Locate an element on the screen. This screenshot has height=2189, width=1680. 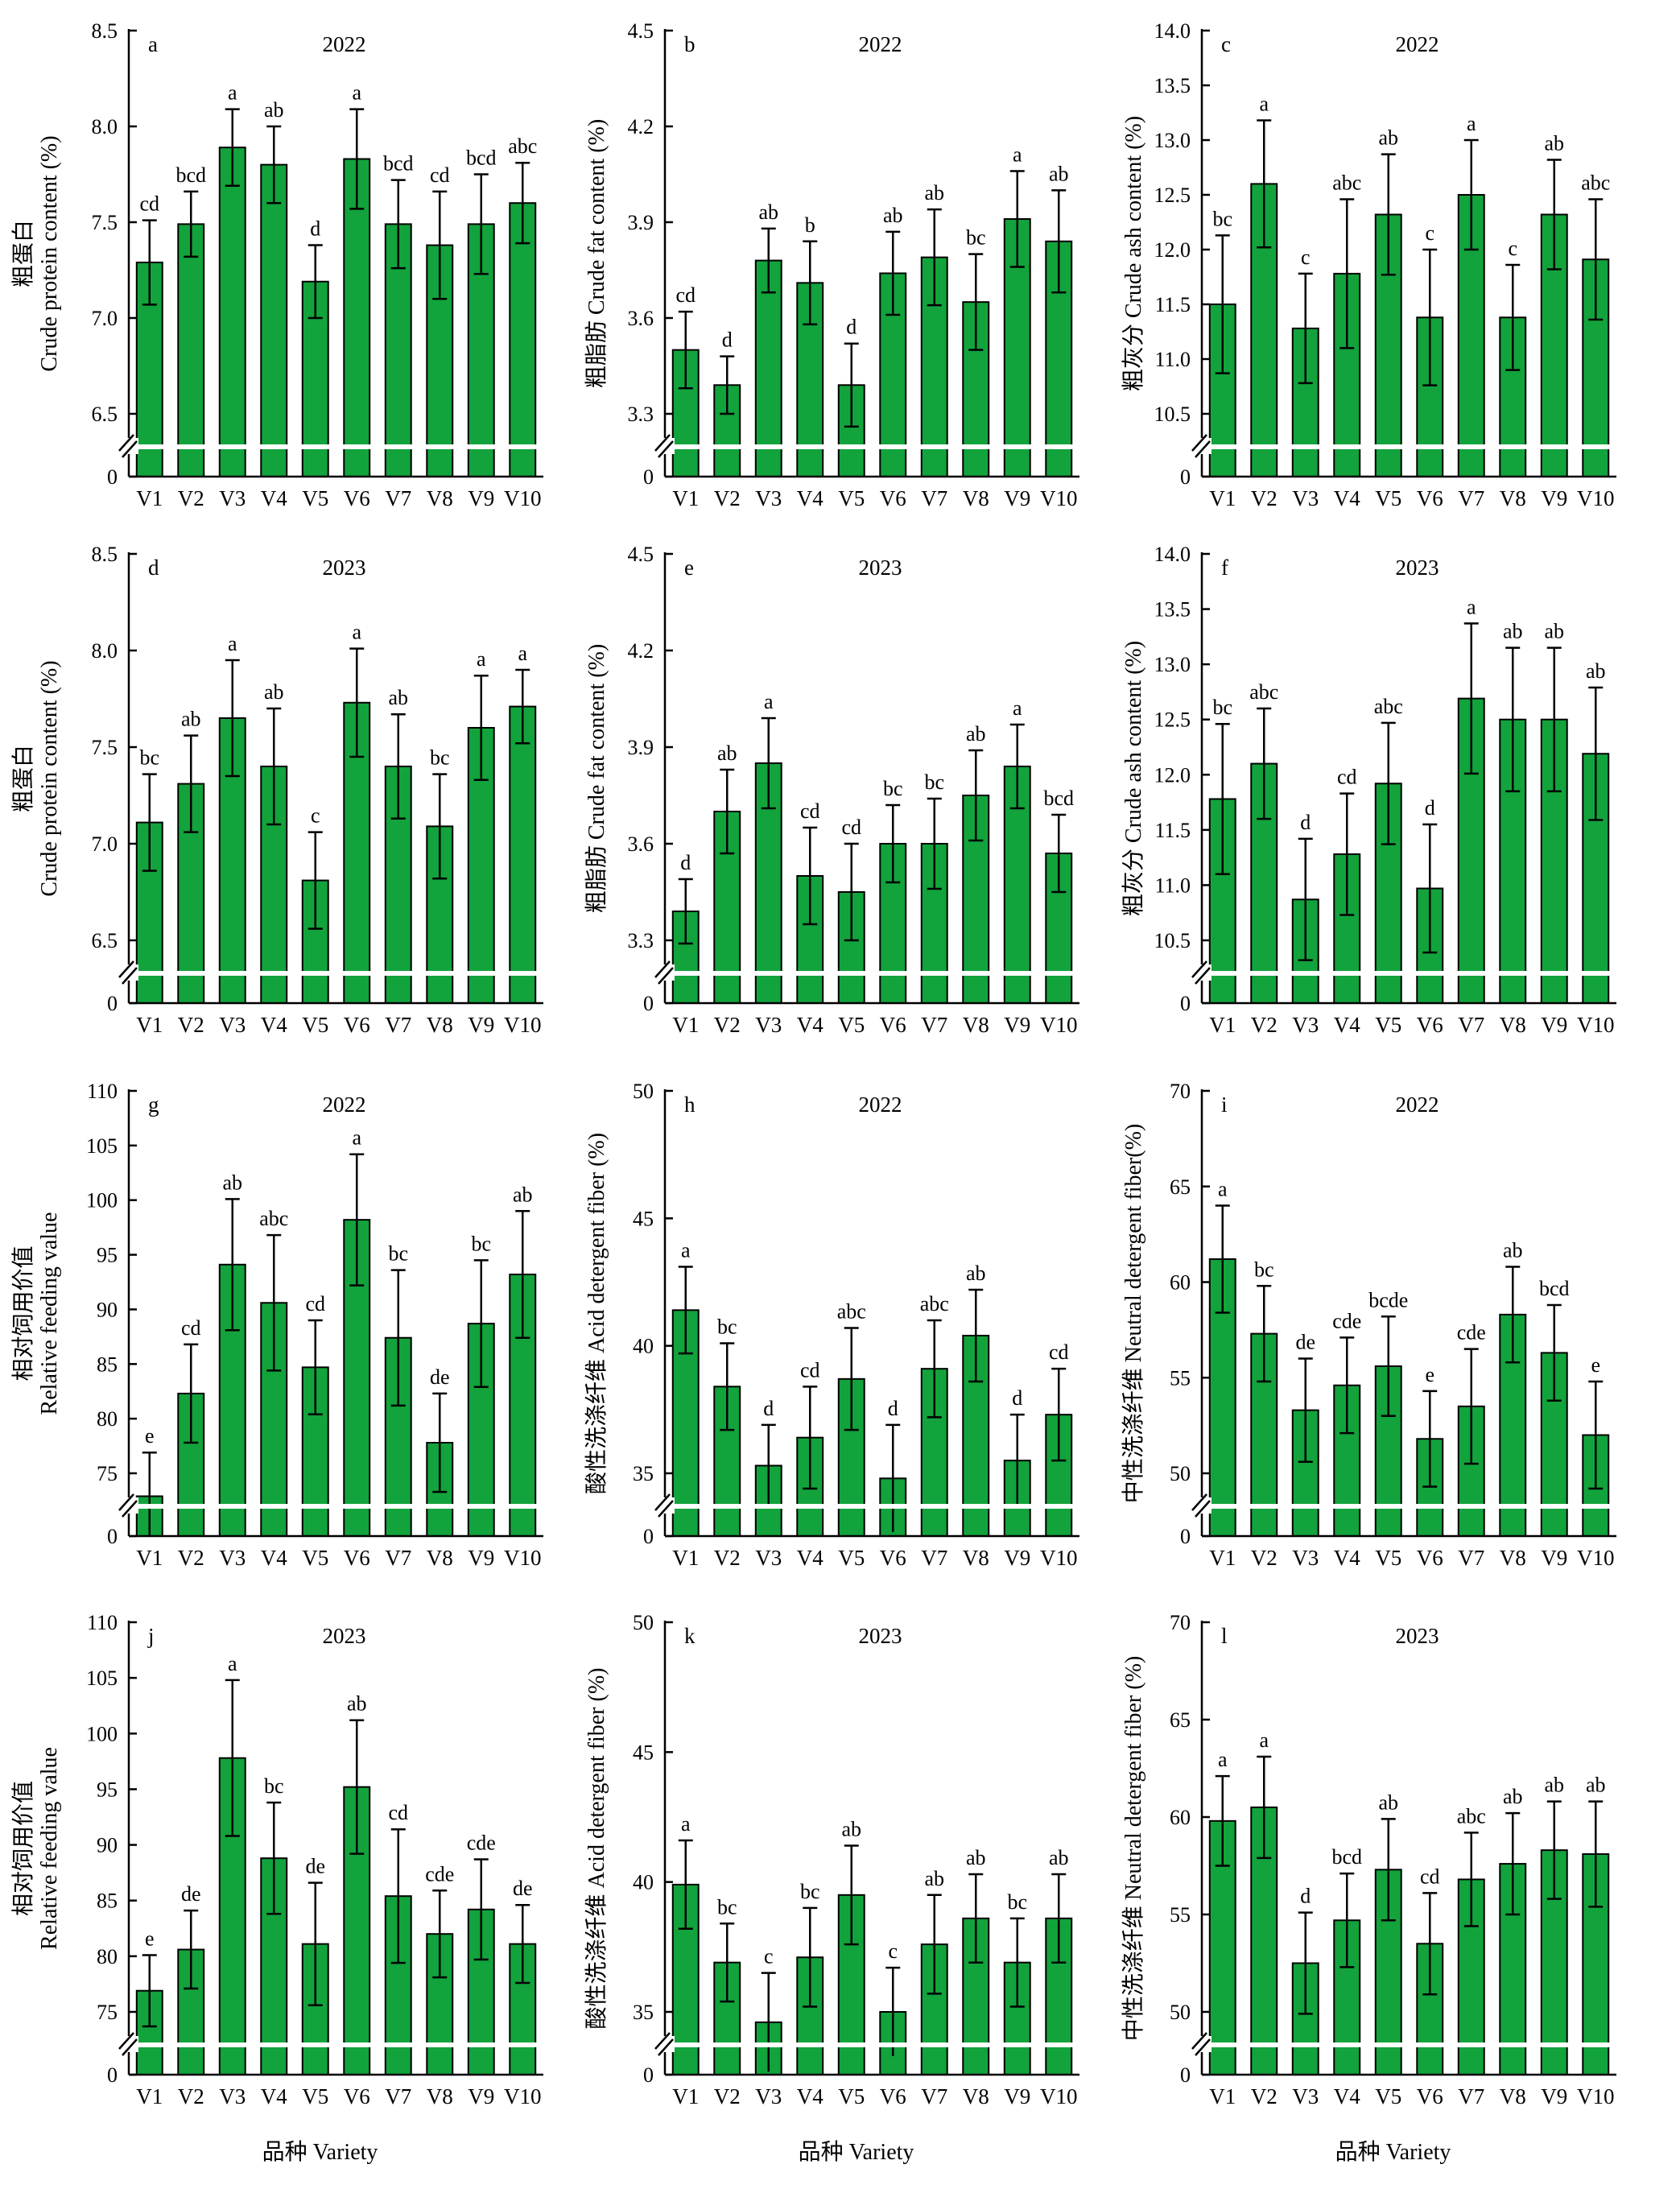
y-tick-label: 90 is located at coordinates (107, 1310).